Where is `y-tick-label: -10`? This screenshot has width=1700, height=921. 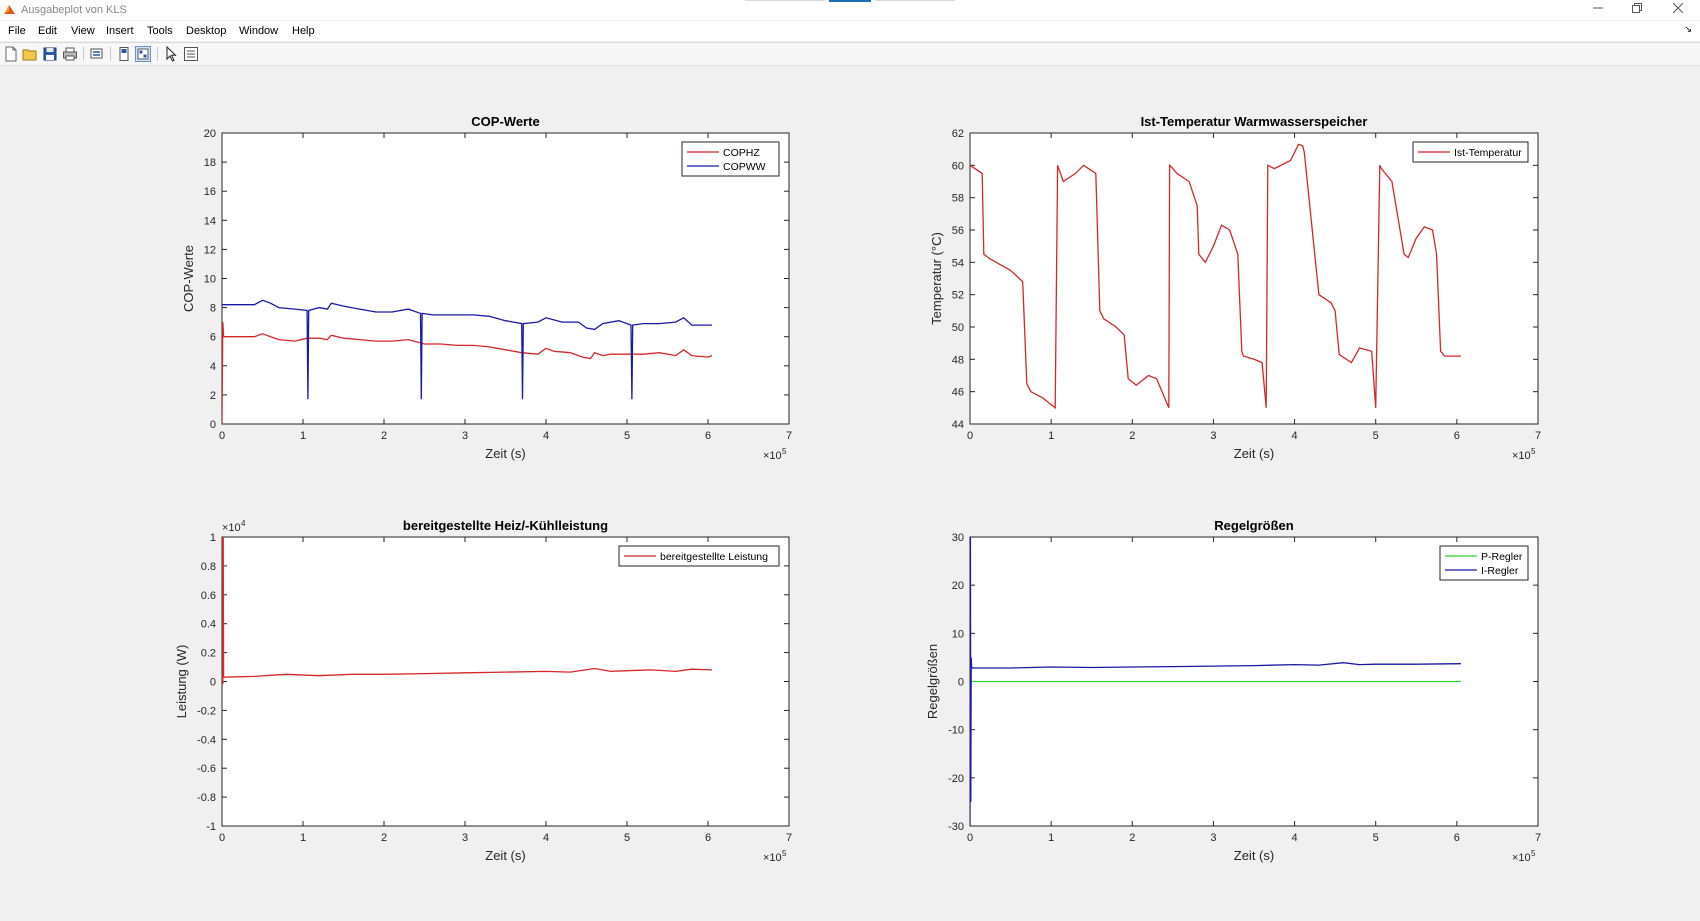 y-tick-label: -10 is located at coordinates (956, 731).